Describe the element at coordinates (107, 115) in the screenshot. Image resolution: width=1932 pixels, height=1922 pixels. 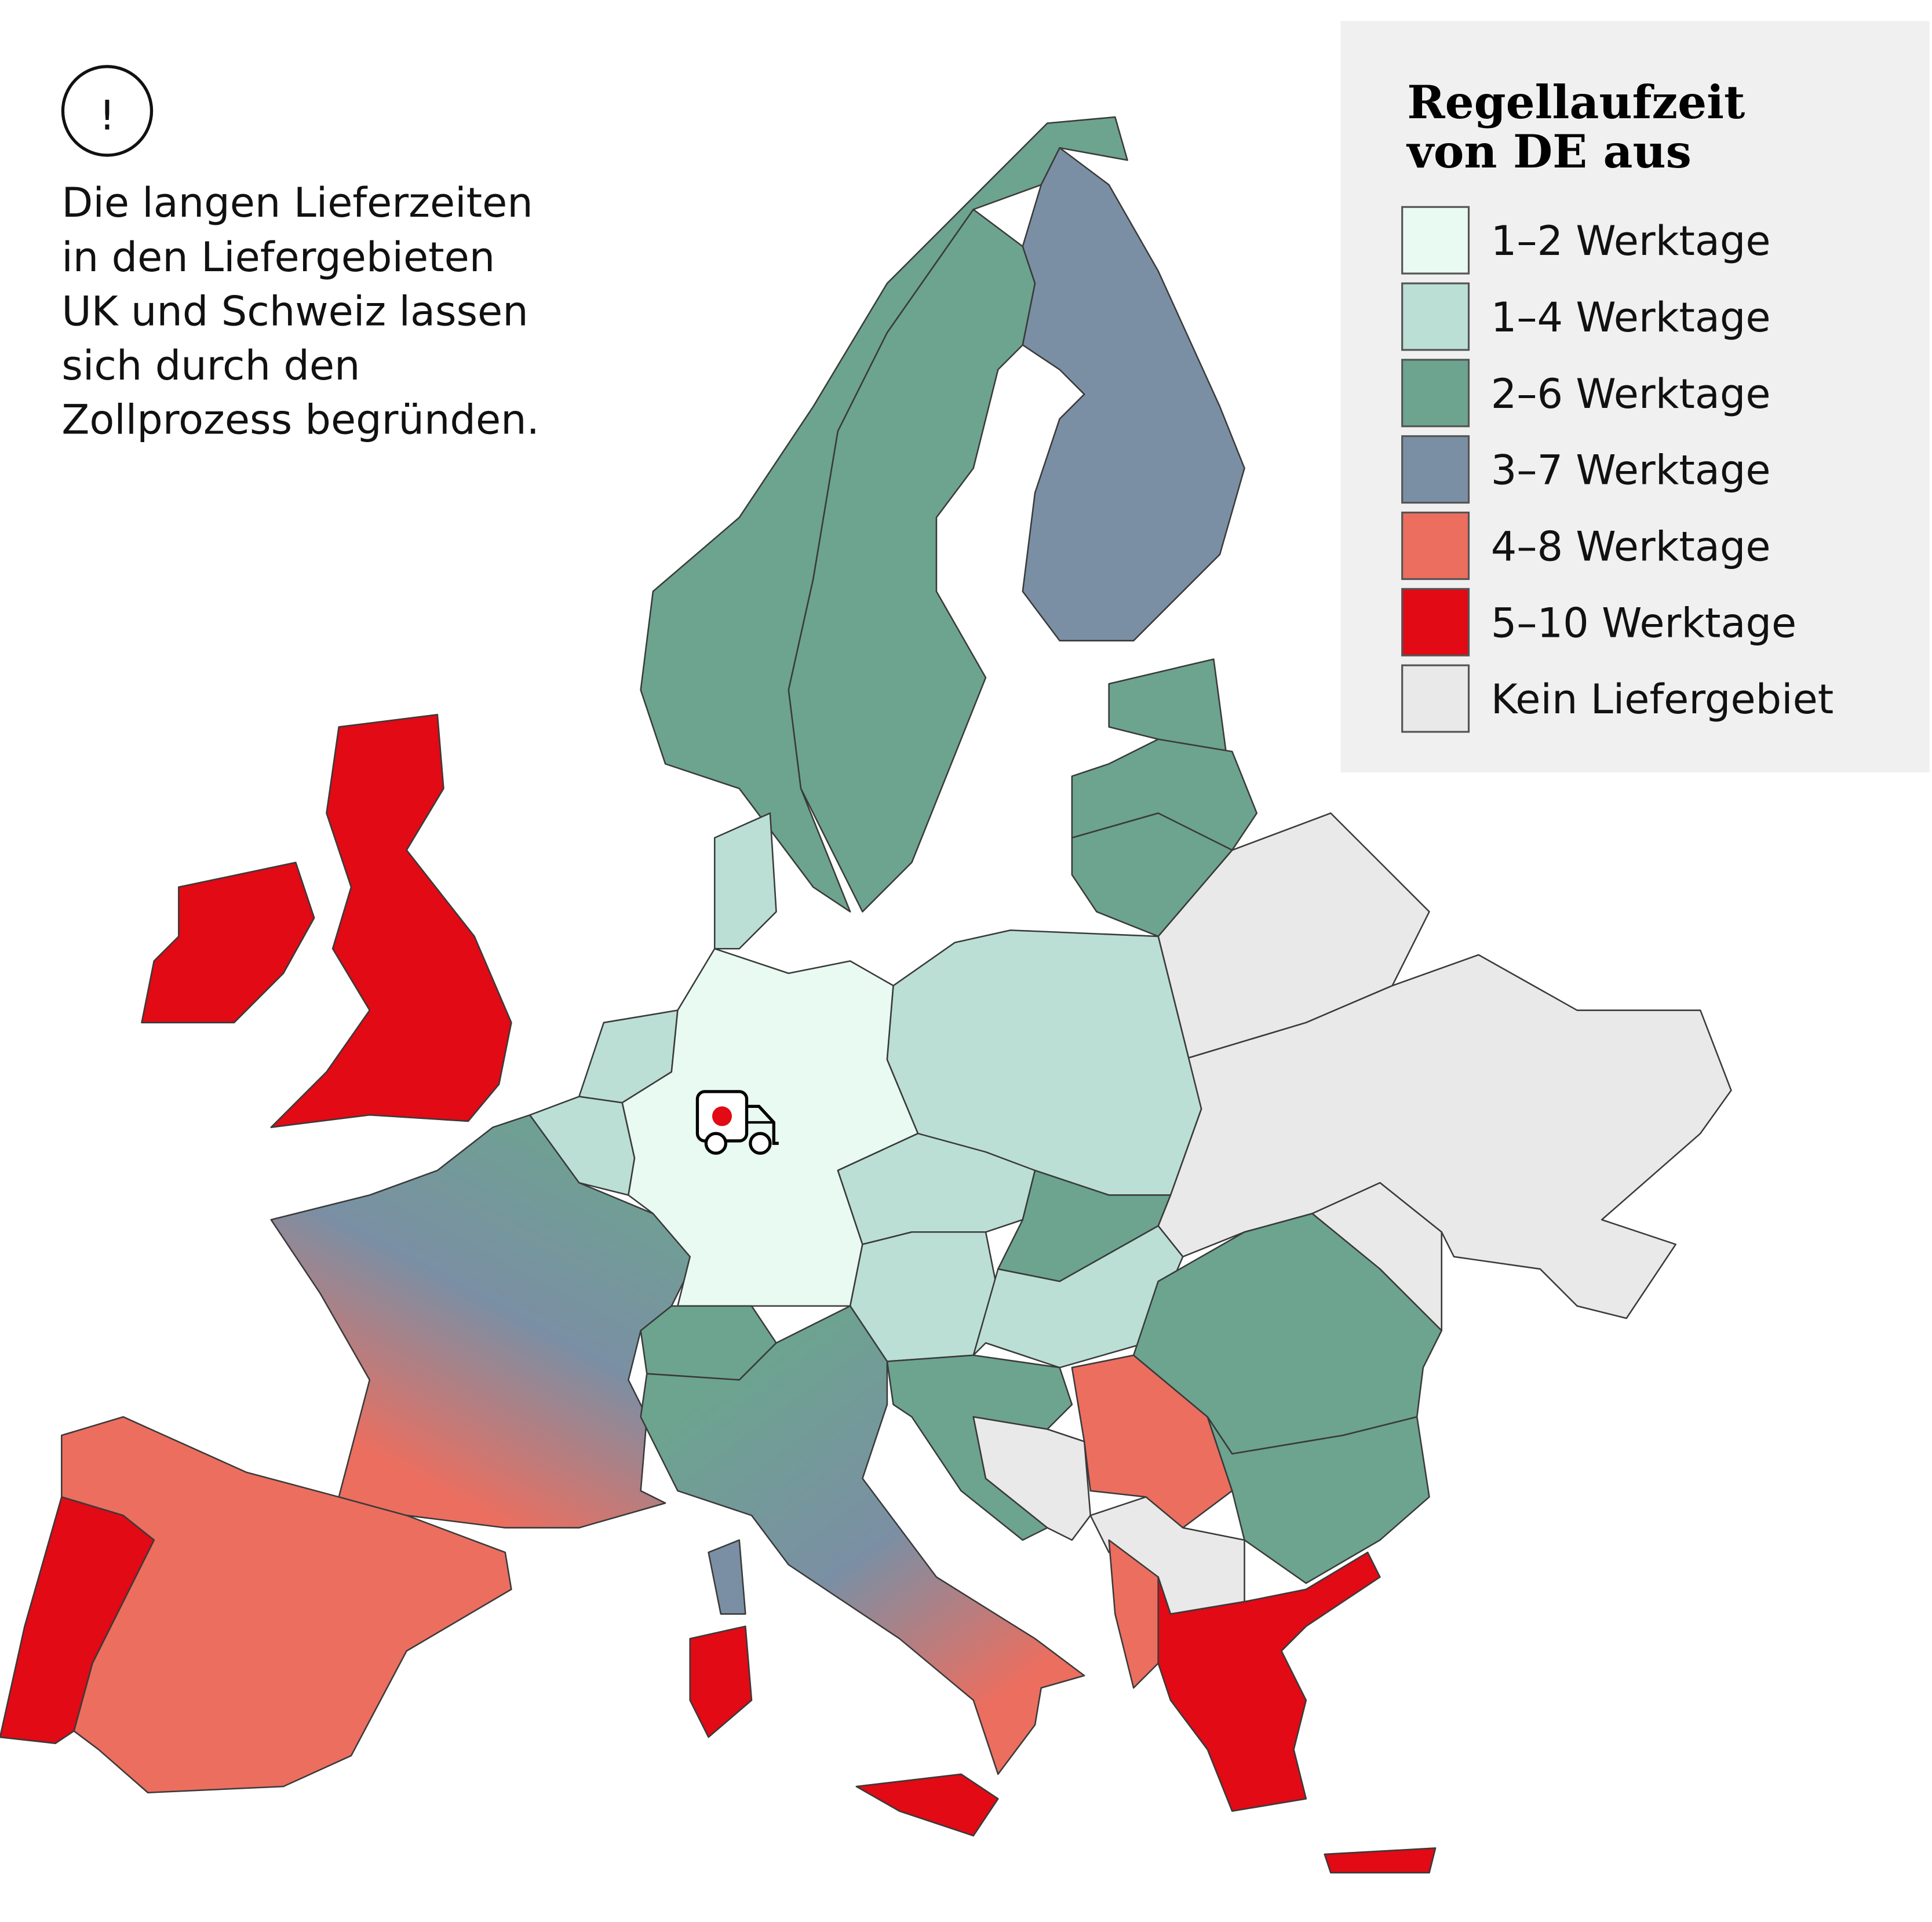
I see `exclamation-mark: !` at that location.